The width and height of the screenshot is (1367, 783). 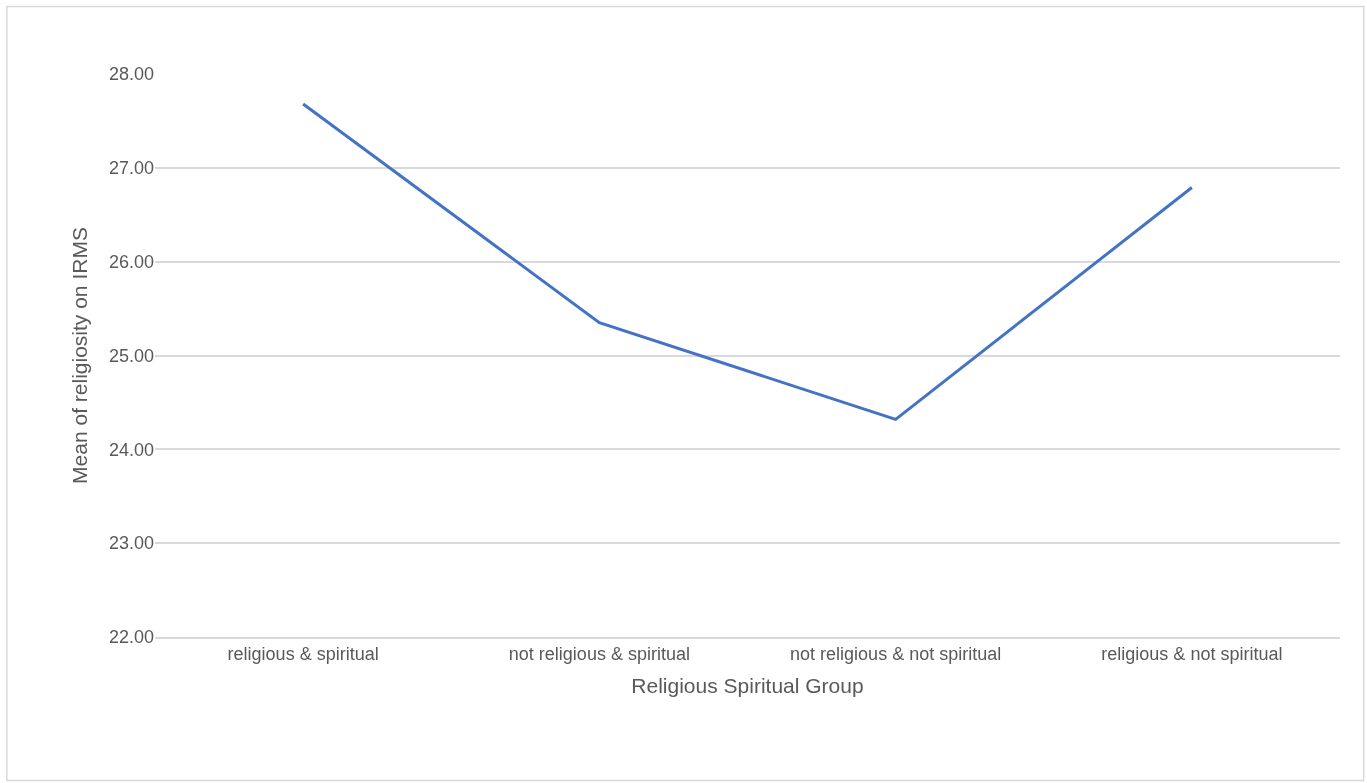 What do you see at coordinates (303, 654) in the screenshot?
I see `x-tick-label: religious & spiritual` at bounding box center [303, 654].